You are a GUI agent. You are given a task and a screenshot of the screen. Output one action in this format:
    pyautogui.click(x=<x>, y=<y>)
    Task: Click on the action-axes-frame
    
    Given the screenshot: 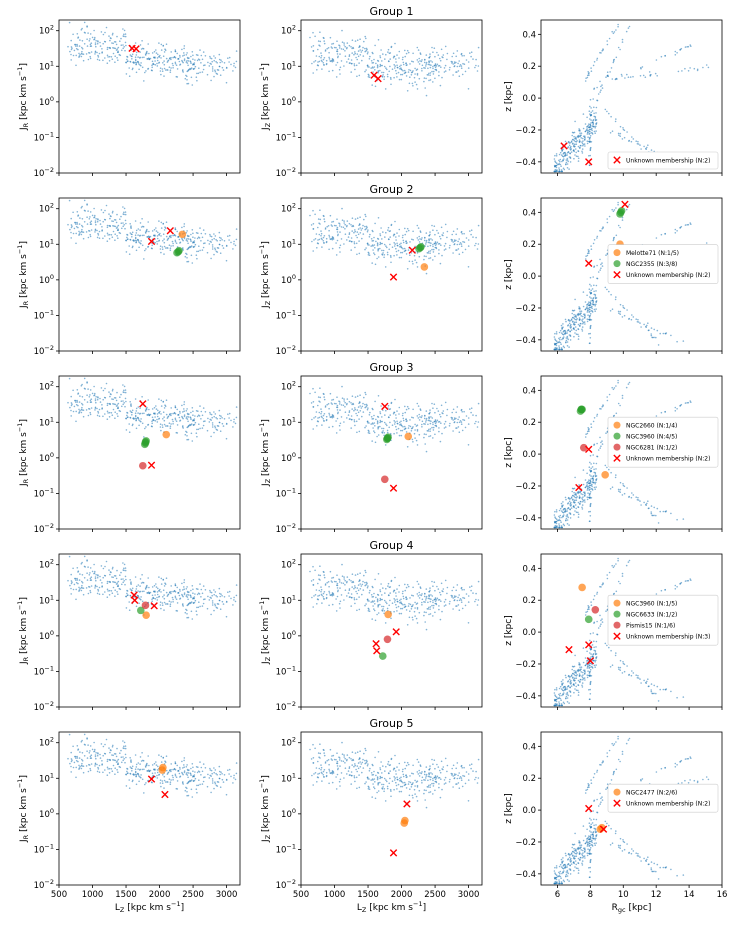 What is the action you would take?
    pyautogui.click(x=149, y=96)
    